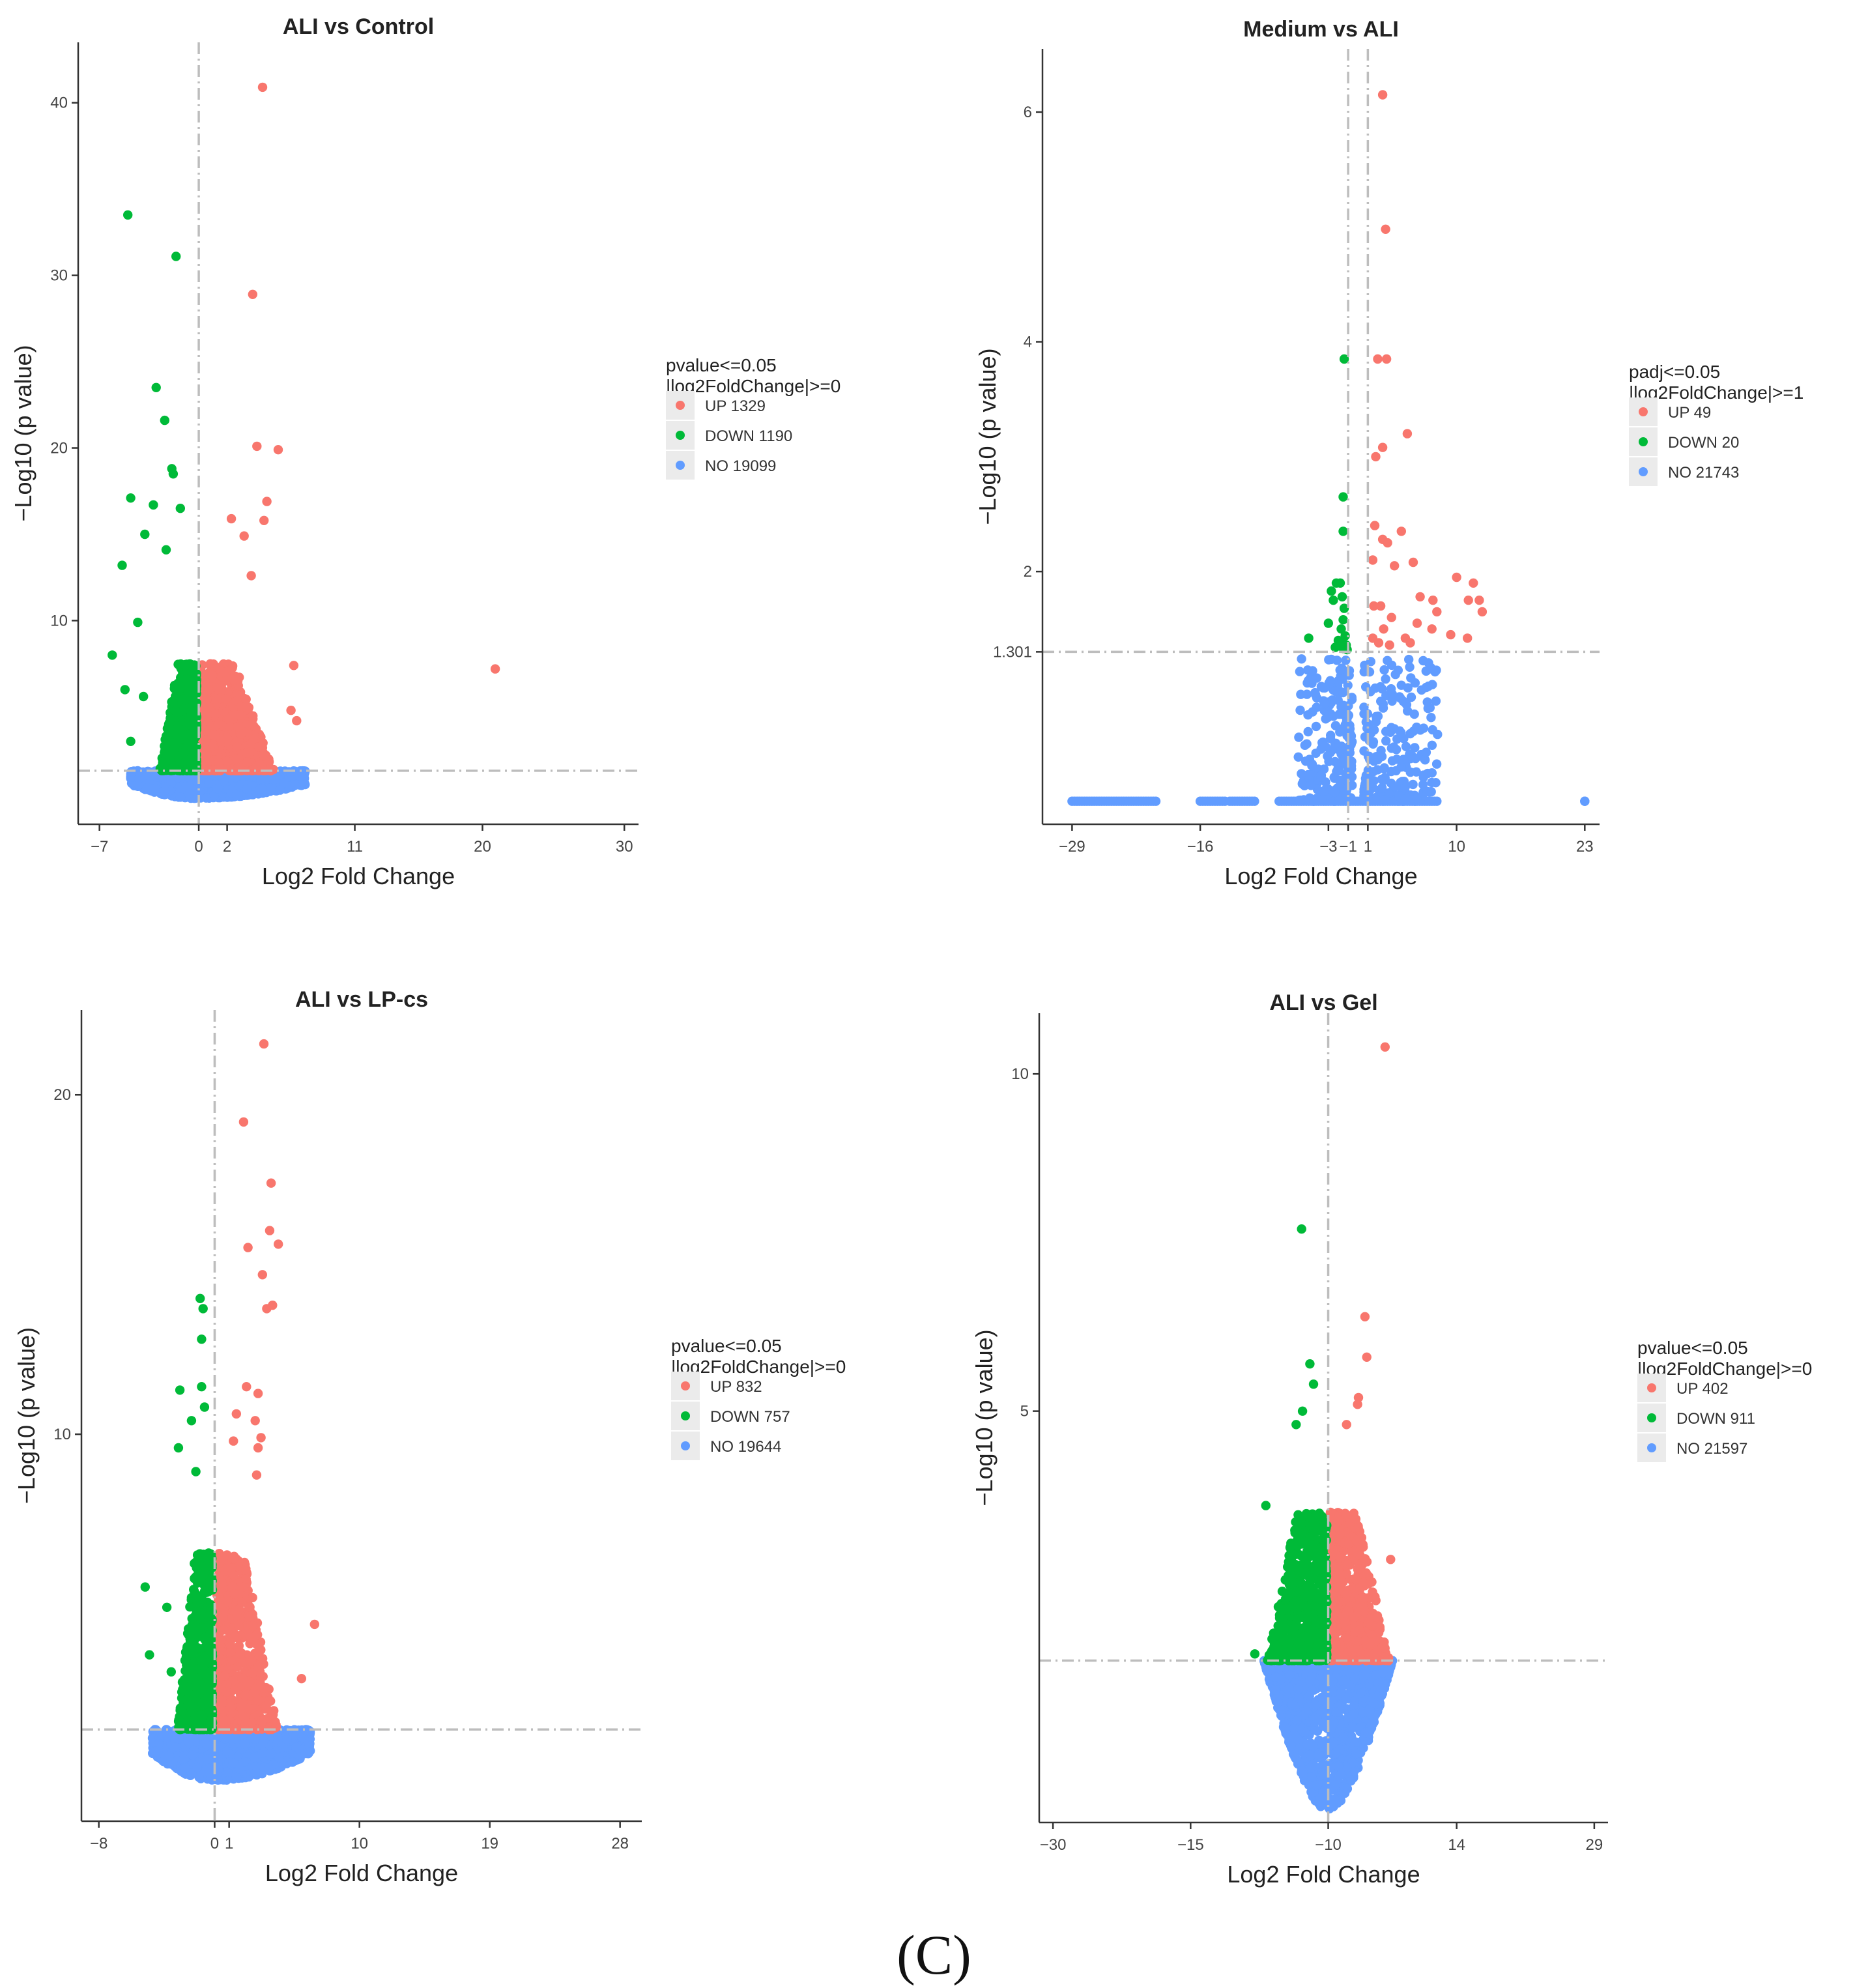 Image resolution: width=1868 pixels, height=1988 pixels. What do you see at coordinates (1703, 443) in the screenshot?
I see `legend-down-label: DOWN 20` at bounding box center [1703, 443].